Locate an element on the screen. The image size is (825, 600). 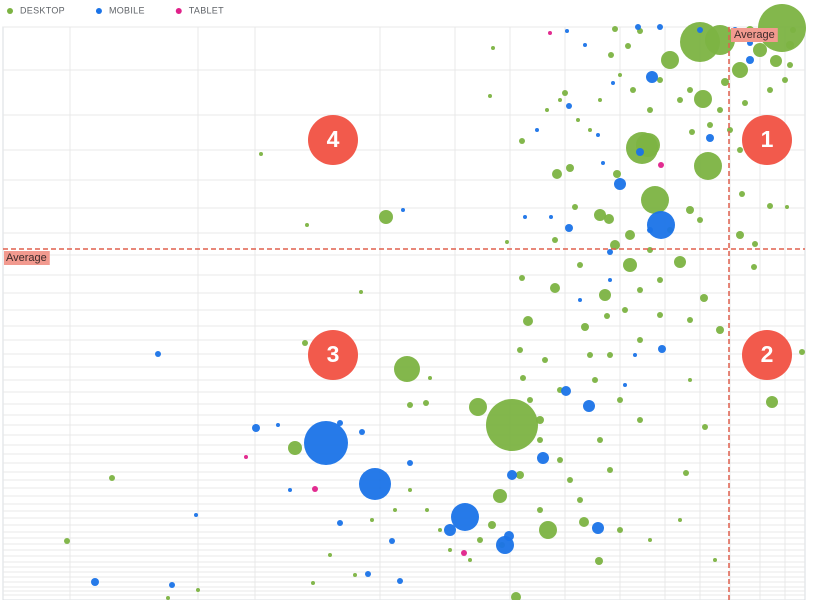
quadrant-label: 1 is located at coordinates (767, 139).